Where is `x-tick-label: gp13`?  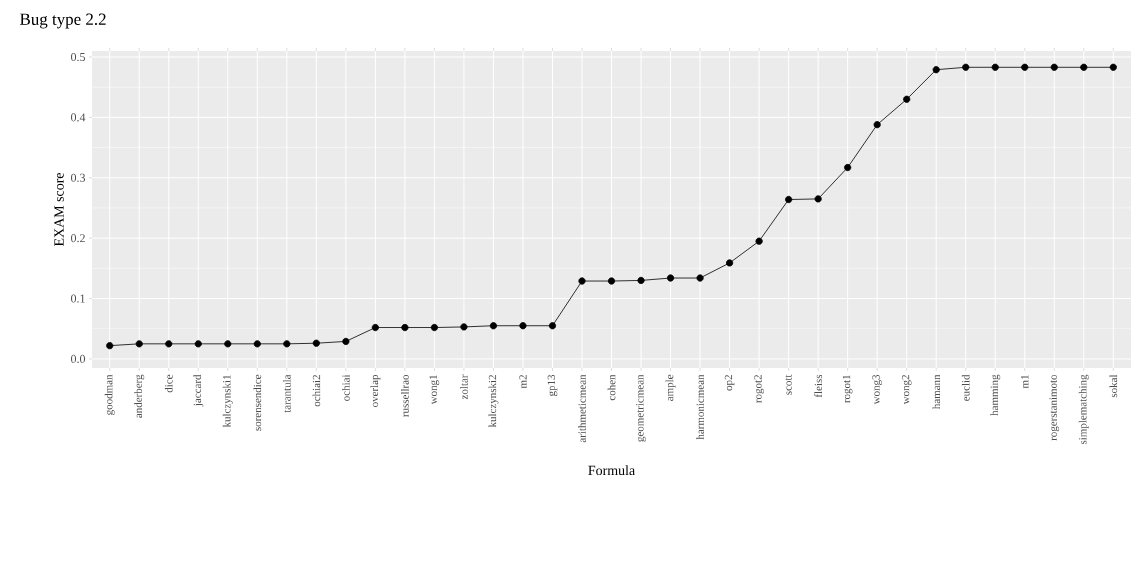
x-tick-label: gp13 is located at coordinates (552, 385).